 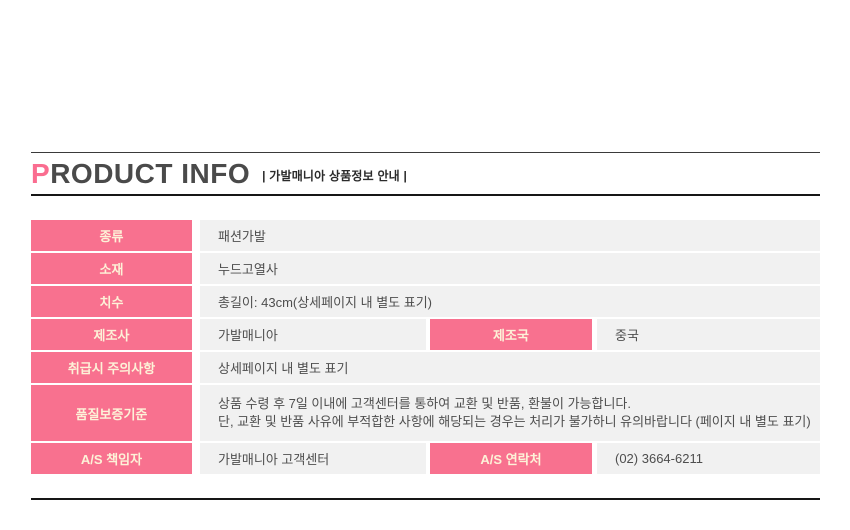 What do you see at coordinates (150, 173) in the screenshot?
I see `page-title-rest: RODUCT INFO` at bounding box center [150, 173].